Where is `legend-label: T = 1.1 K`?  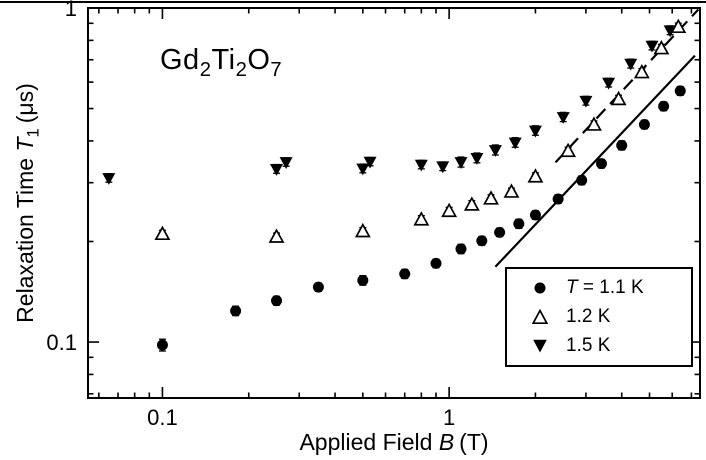 legend-label: T = 1.1 K is located at coordinates (605, 288).